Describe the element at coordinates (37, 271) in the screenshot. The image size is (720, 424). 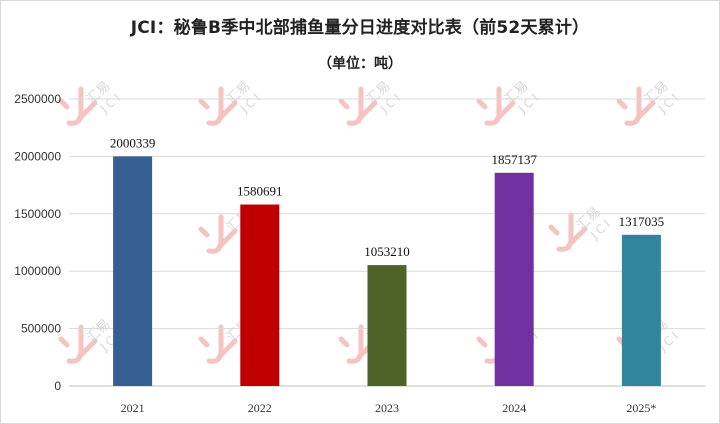
I see `y-tick-label: 1000000` at that location.